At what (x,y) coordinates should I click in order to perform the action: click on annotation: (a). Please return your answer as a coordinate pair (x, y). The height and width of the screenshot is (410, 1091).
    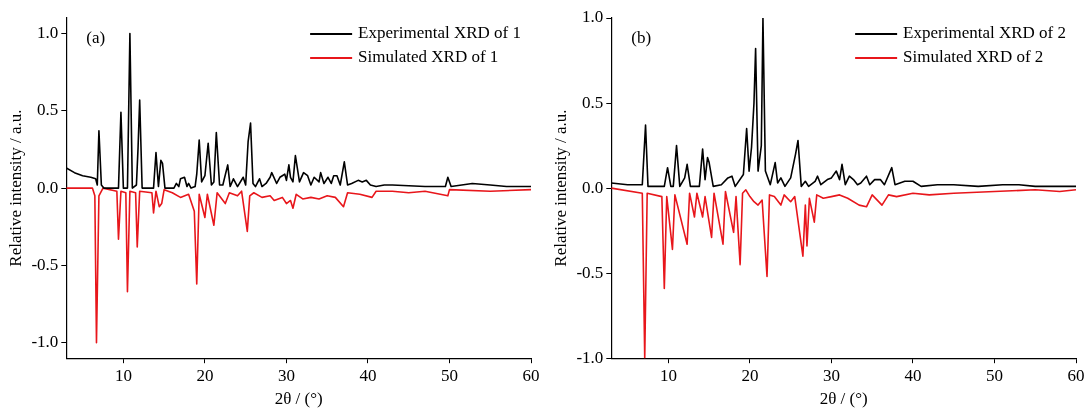
    Looking at the image, I should click on (96, 37).